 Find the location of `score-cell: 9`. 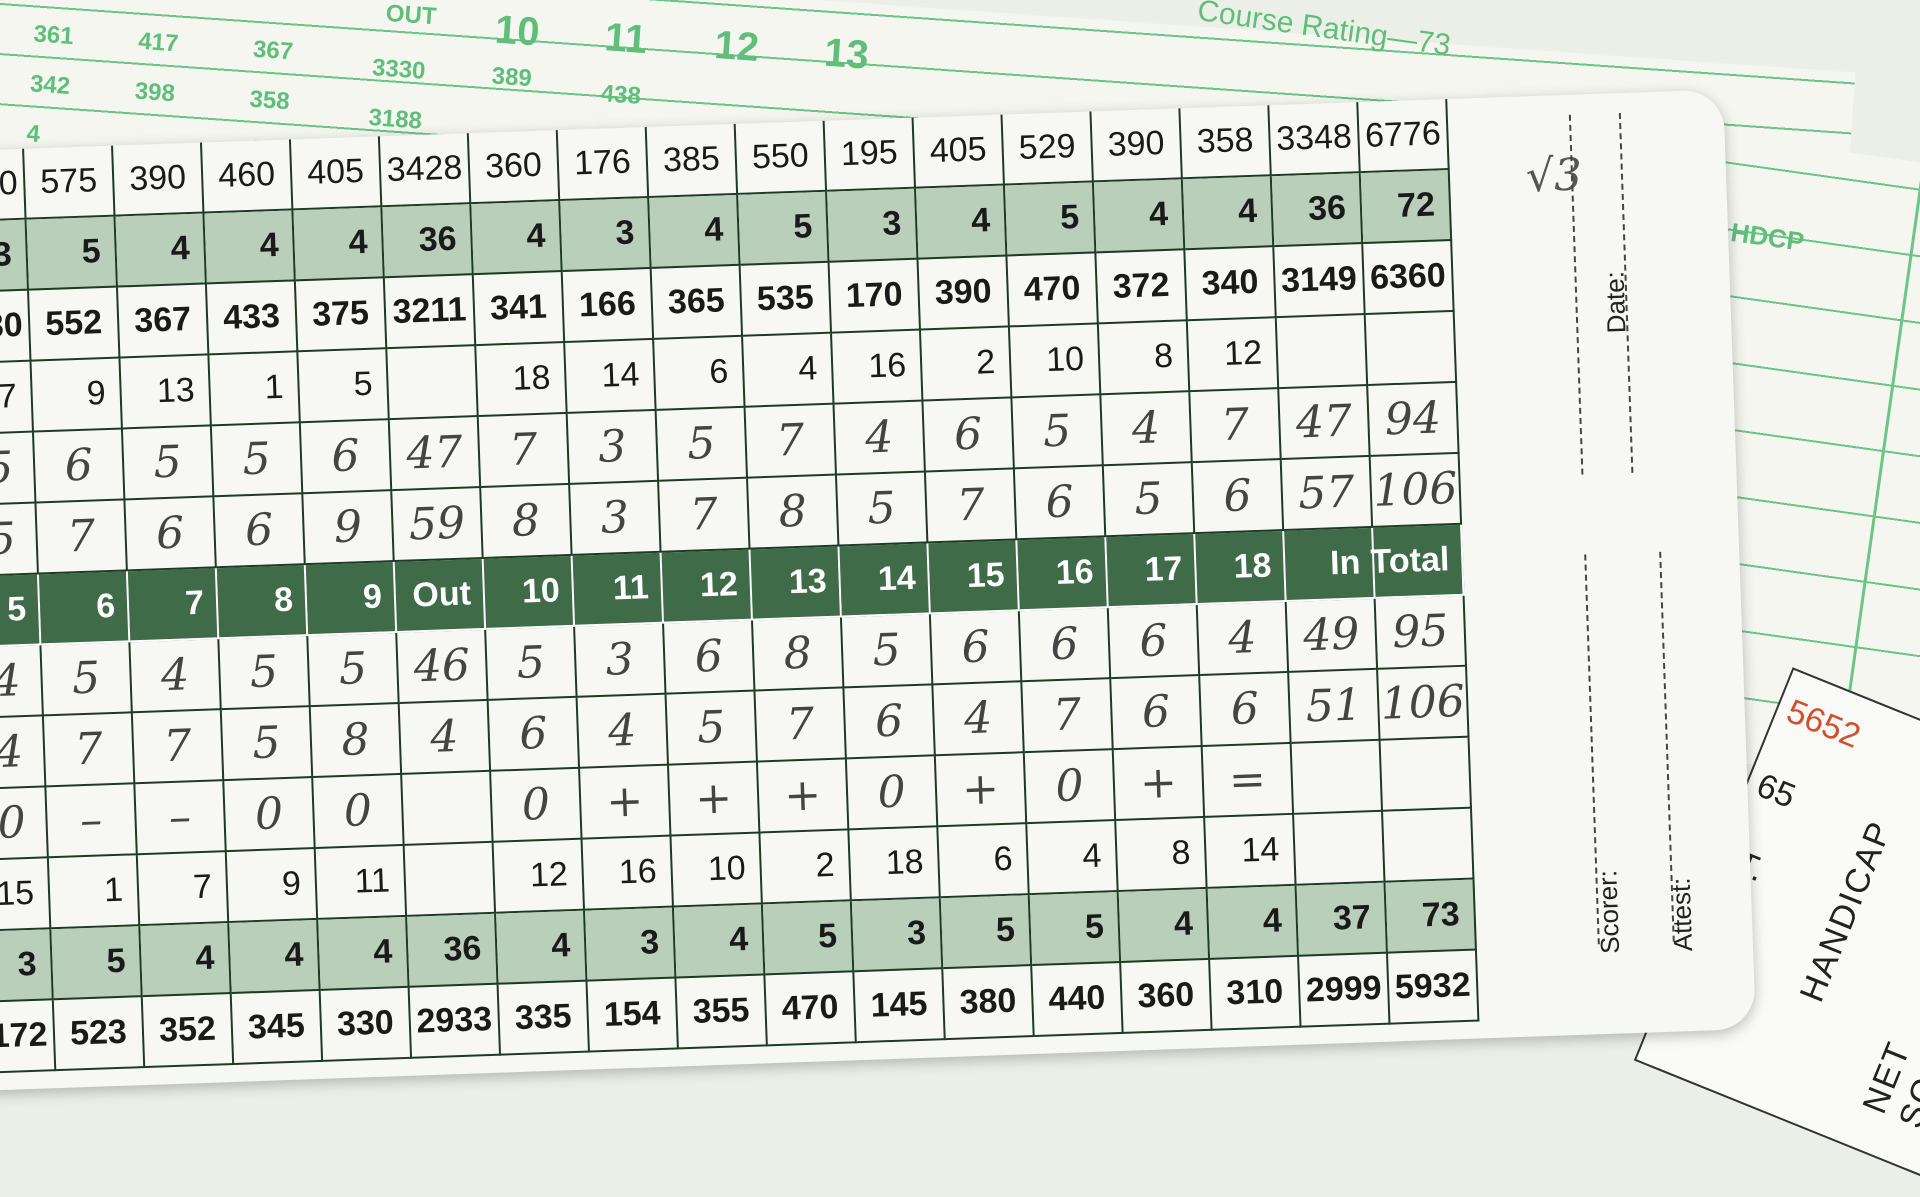

score-cell: 9 is located at coordinates (349, 528).